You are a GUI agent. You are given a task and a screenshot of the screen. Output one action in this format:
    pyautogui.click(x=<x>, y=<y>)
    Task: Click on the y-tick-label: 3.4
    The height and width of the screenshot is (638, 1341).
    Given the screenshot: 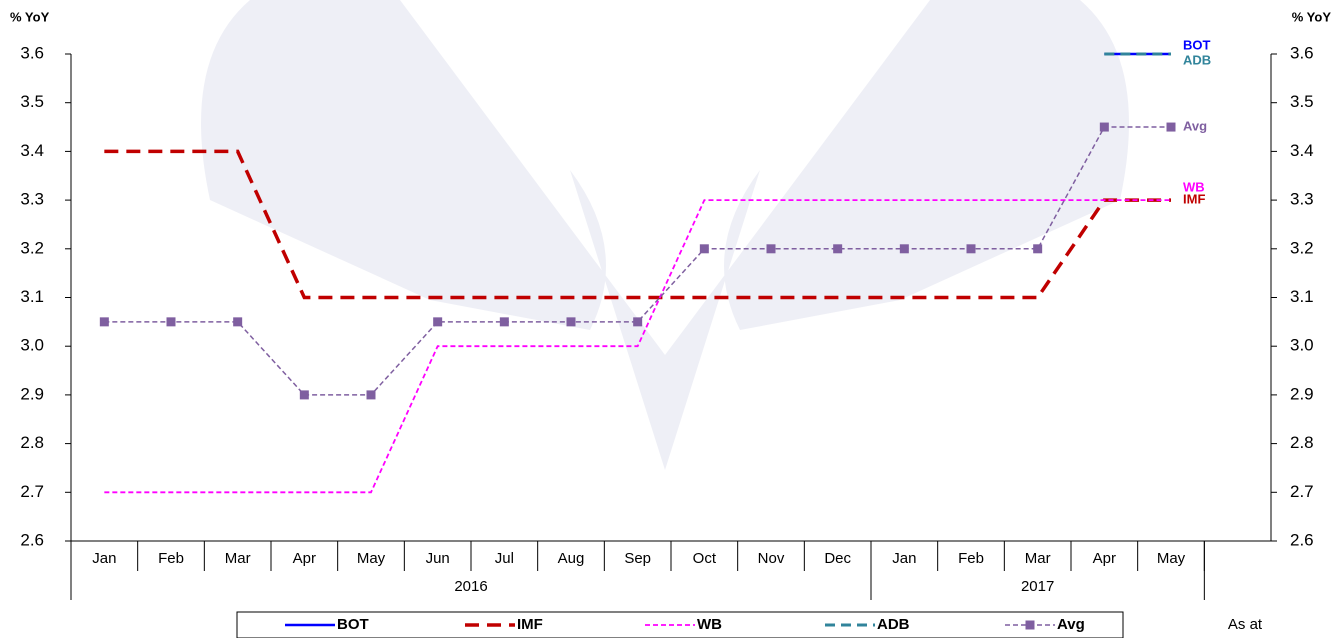 What is the action you would take?
    pyautogui.click(x=32, y=150)
    